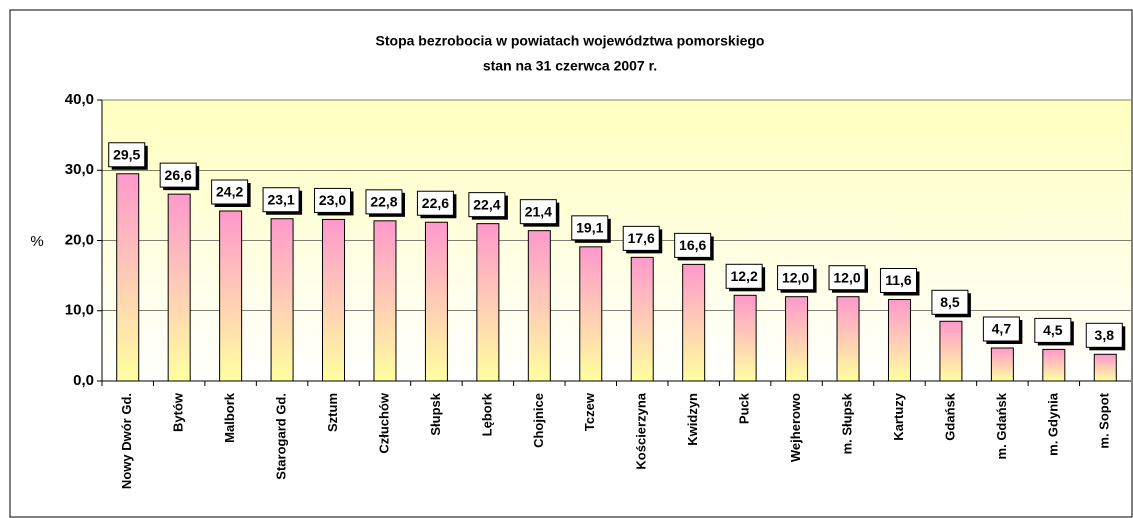 The width and height of the screenshot is (1133, 518). Describe the element at coordinates (692, 419) in the screenshot. I see `x-tick-label: Kwidzyn` at that location.